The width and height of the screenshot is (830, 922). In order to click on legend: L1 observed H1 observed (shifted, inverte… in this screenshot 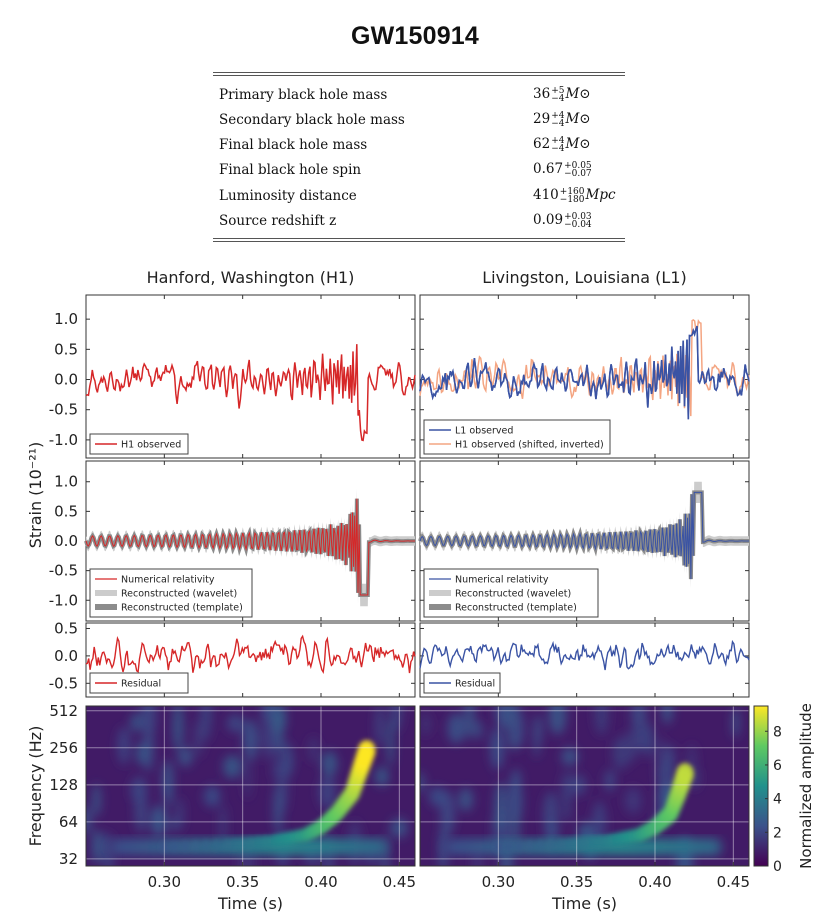, I will do `click(517, 437)`.